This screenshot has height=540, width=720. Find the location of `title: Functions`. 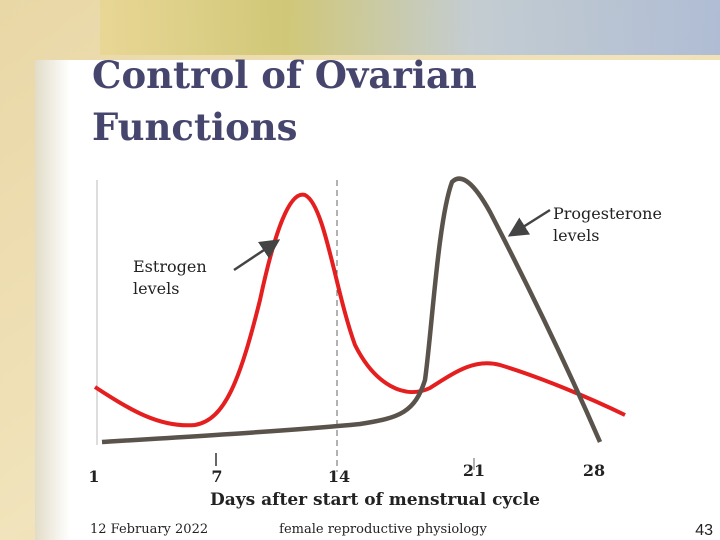

title: Functions is located at coordinates (195, 127).